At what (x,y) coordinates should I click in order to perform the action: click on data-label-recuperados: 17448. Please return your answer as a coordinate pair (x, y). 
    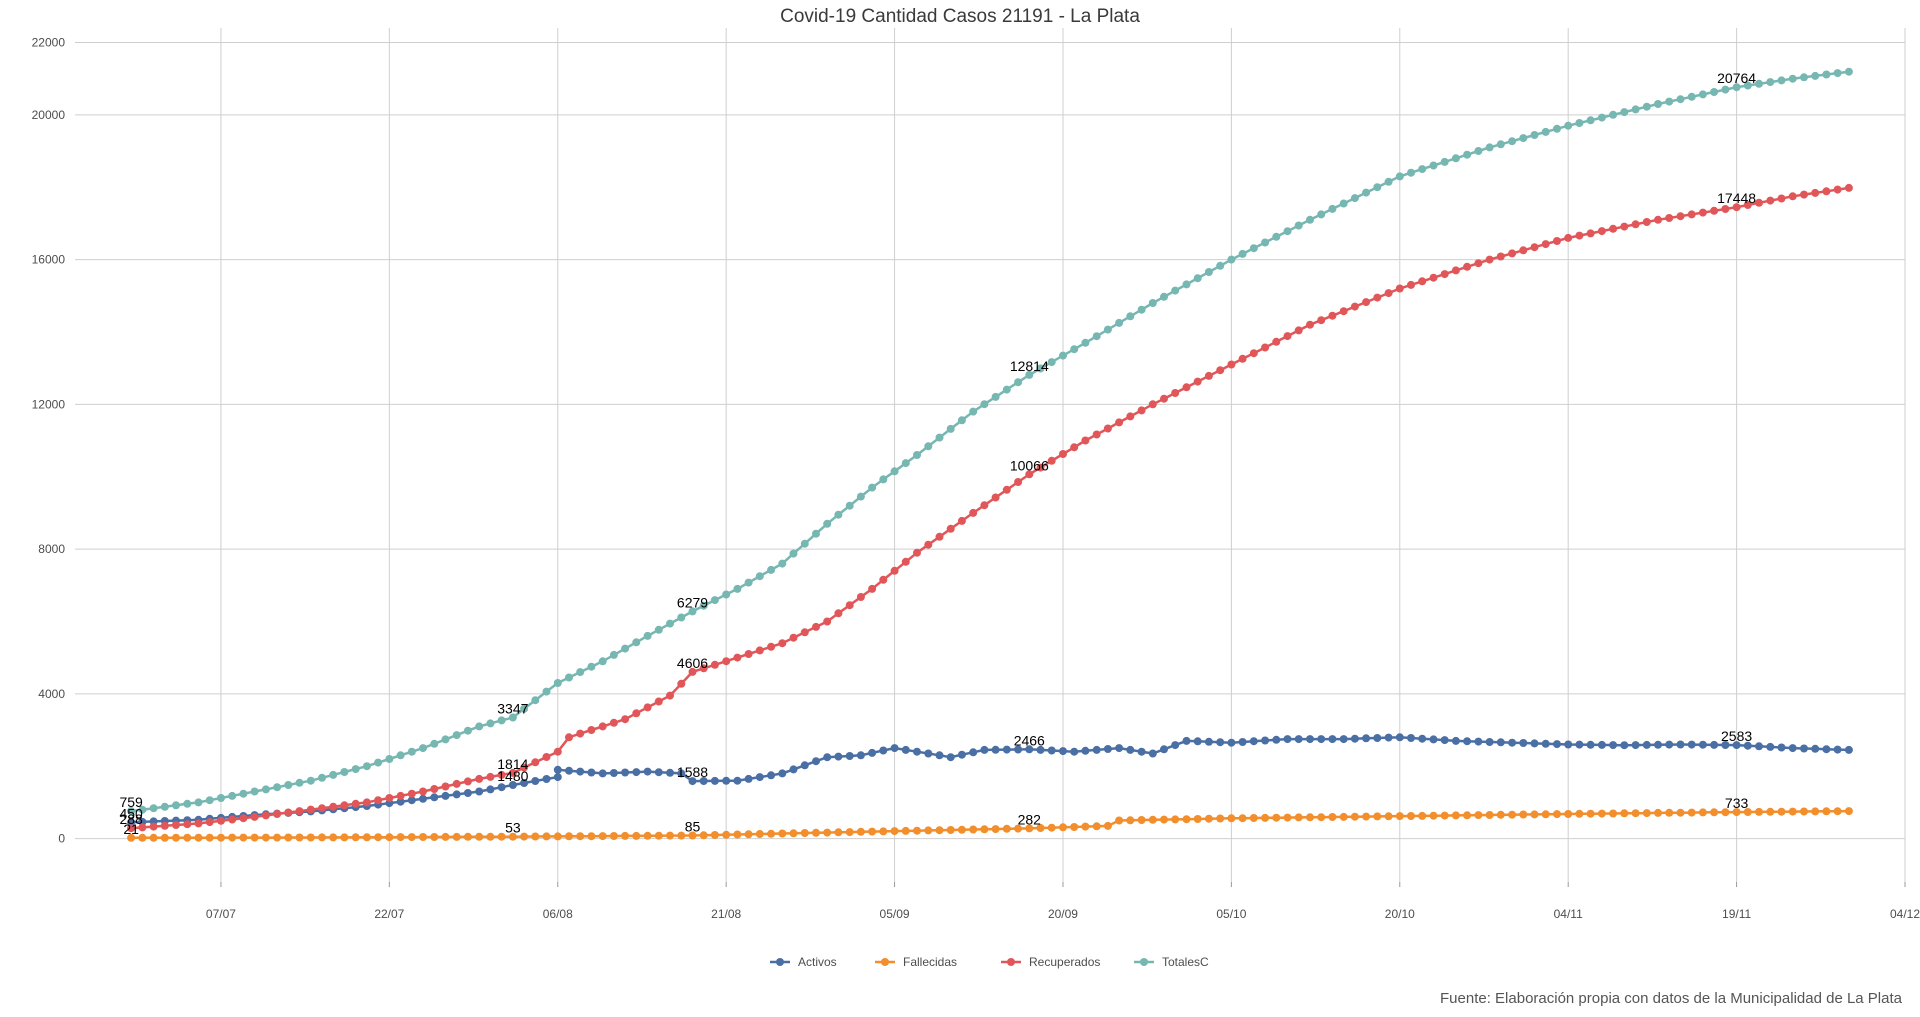
    Looking at the image, I should click on (1736, 198).